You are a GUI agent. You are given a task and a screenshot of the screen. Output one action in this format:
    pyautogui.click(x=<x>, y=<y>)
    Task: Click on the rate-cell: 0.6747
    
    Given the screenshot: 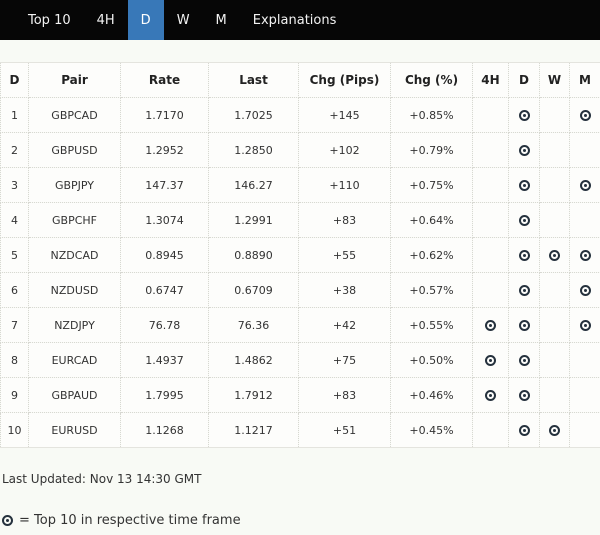 What is the action you would take?
    pyautogui.click(x=164, y=290)
    